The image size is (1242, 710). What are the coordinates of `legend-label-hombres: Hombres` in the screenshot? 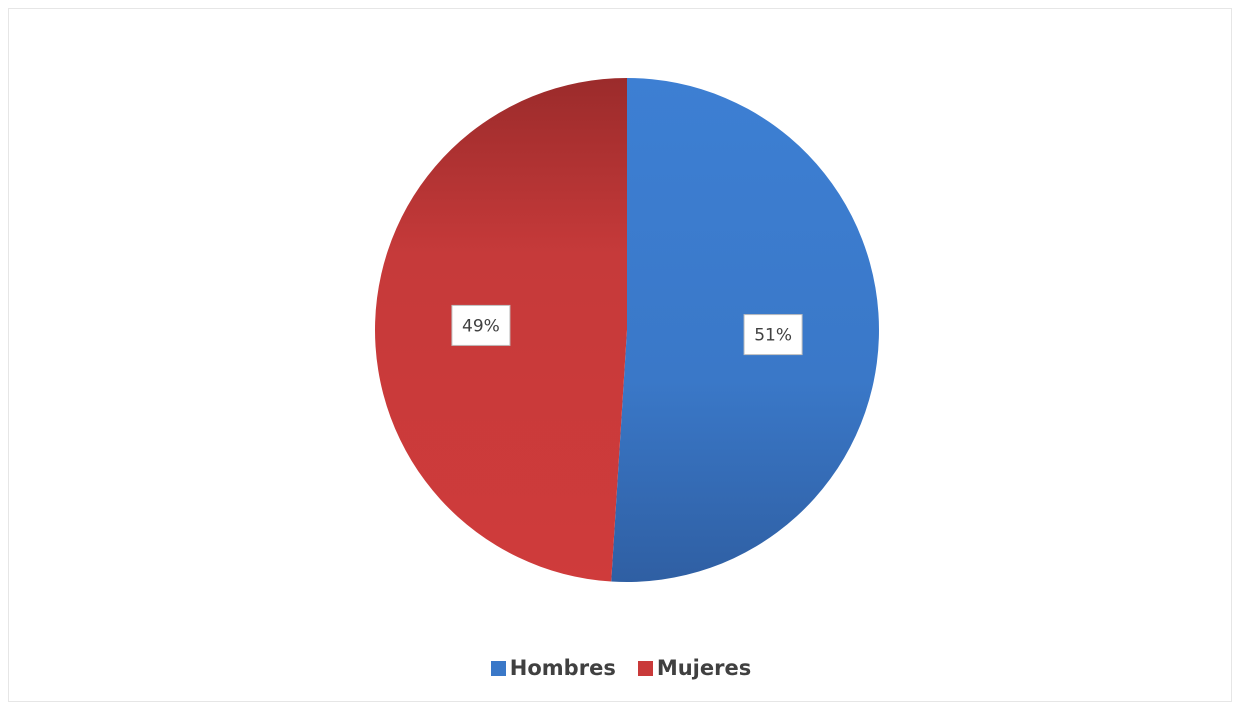 It's located at (562, 668).